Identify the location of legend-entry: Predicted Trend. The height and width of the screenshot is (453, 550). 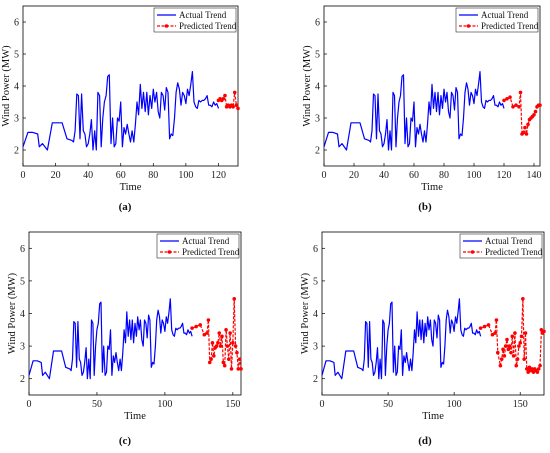
(211, 252).